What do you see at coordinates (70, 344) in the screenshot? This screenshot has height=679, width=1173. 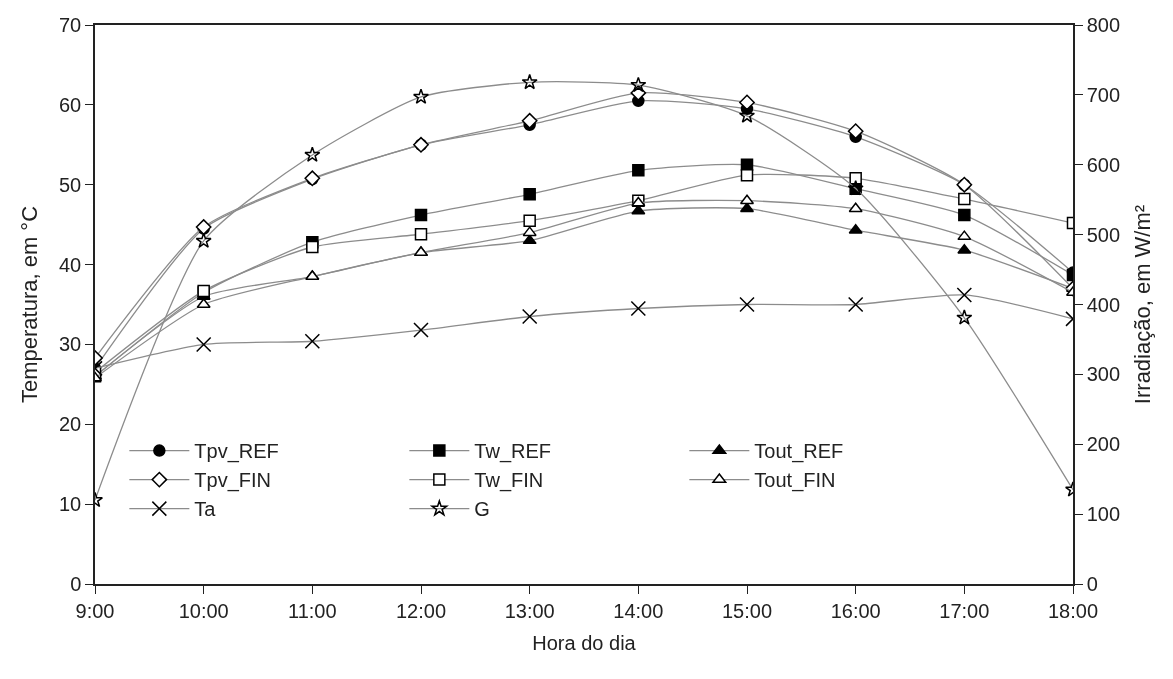 I see `y-tick-label: 30` at bounding box center [70, 344].